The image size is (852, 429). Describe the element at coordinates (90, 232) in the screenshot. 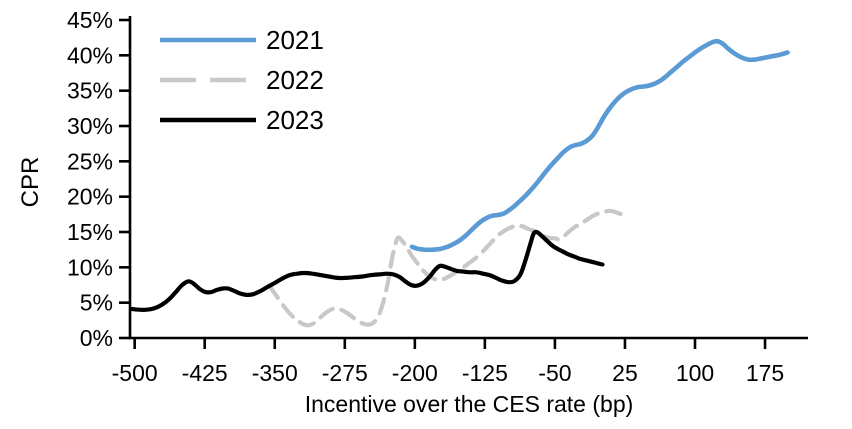

I see `y-tick-label: 15%` at that location.